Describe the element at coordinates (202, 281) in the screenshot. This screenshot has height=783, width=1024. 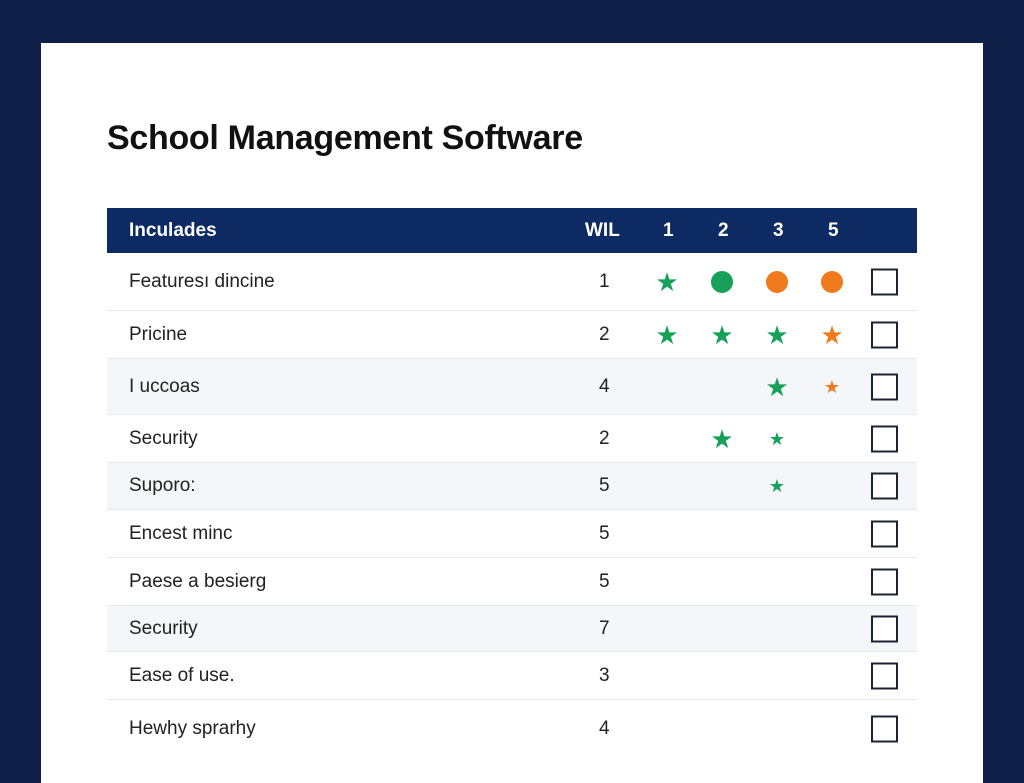
I see `row-label: Featuresı dincine` at that location.